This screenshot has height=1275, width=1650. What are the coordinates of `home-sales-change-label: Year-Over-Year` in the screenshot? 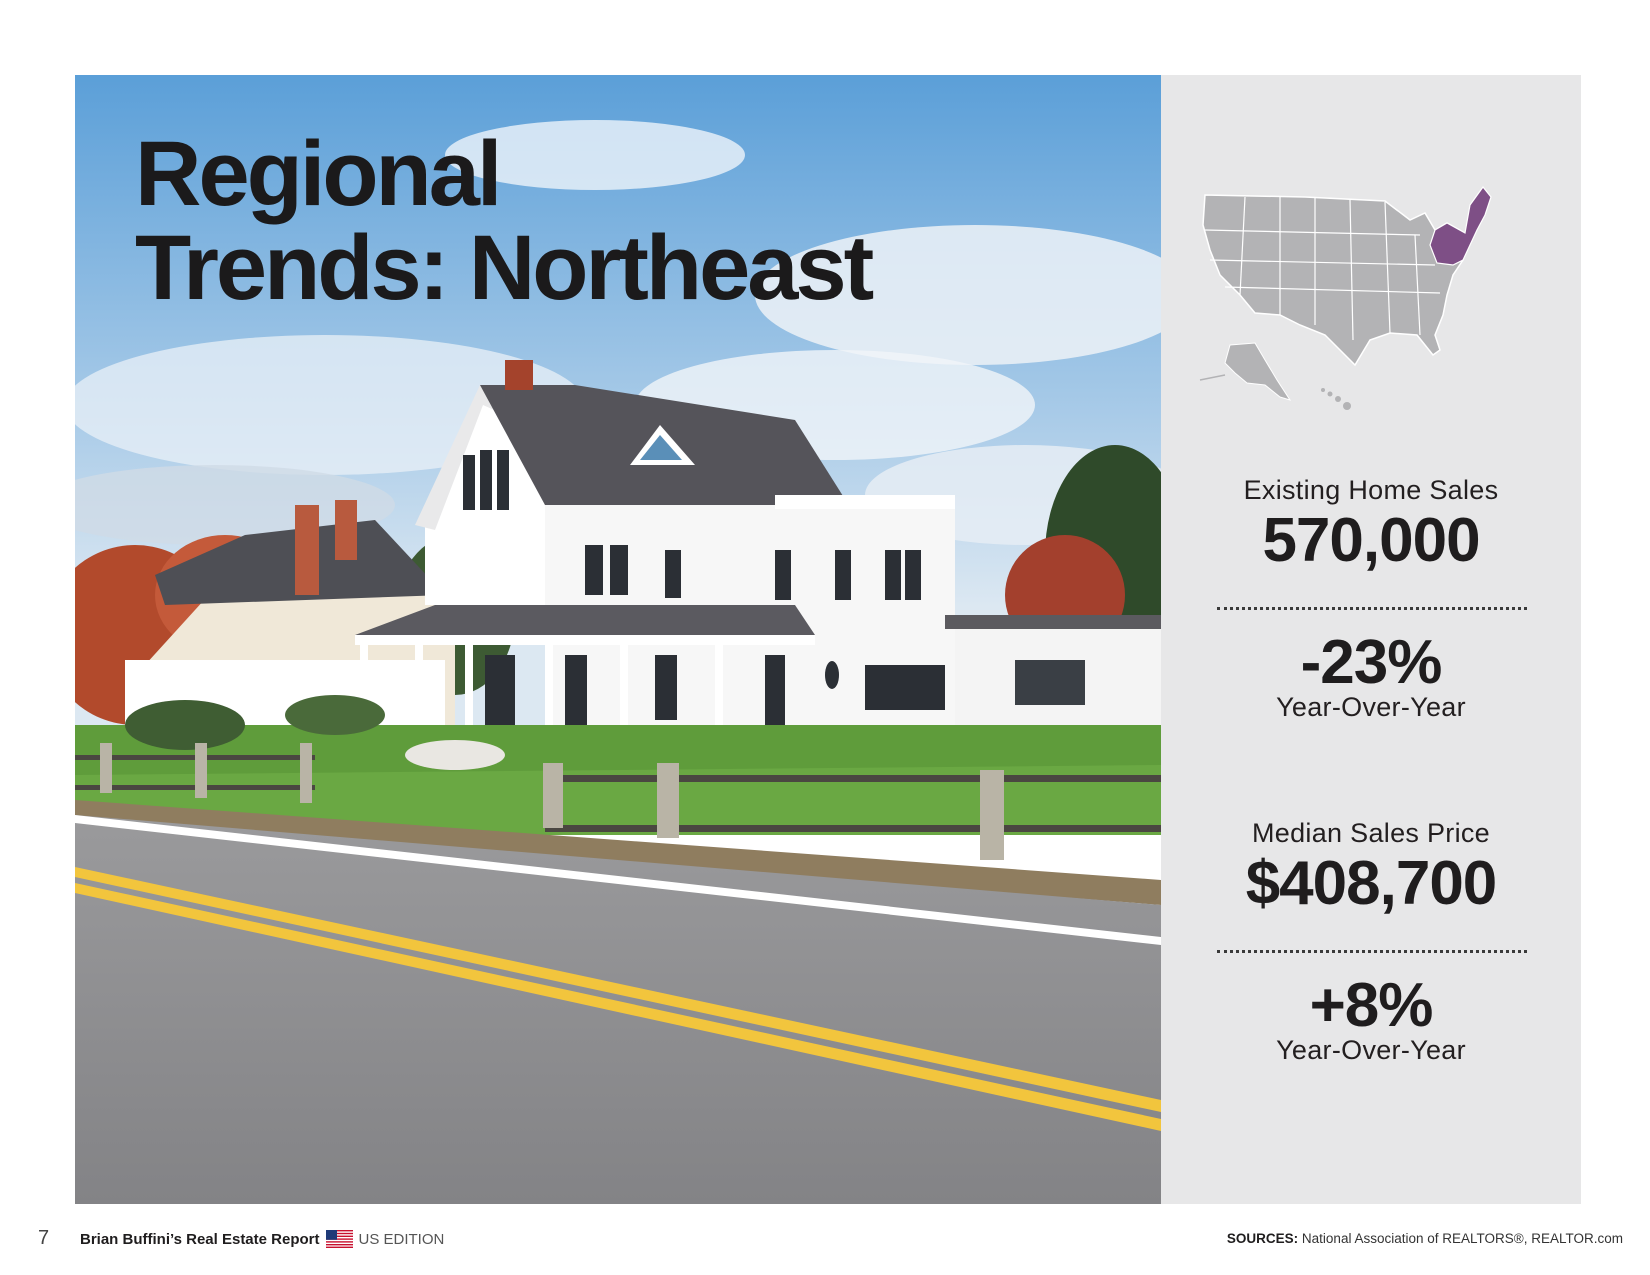 It's located at (1371, 707).